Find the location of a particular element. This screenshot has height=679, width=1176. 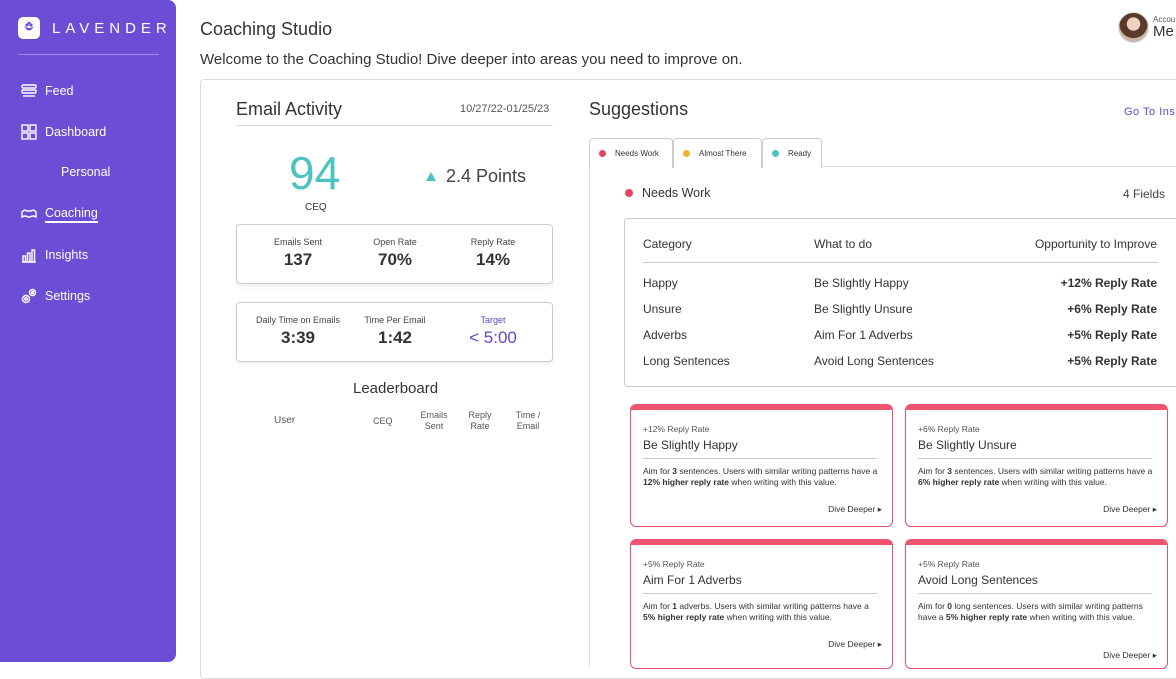

up-arrow-icon is located at coordinates (431, 176).